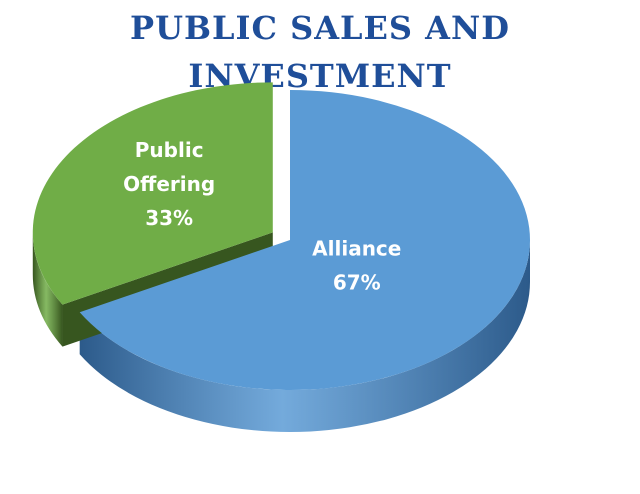 The height and width of the screenshot is (494, 640). I want to click on chart-title: PUBLIC SALES AND INVESTMENT, so click(320, 52).